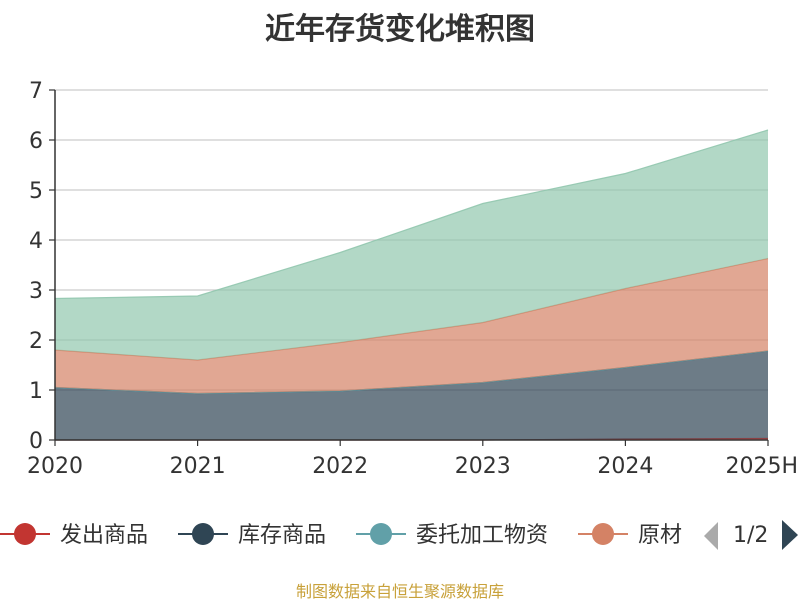  I want to click on y-tick-label: 6, so click(36, 141).